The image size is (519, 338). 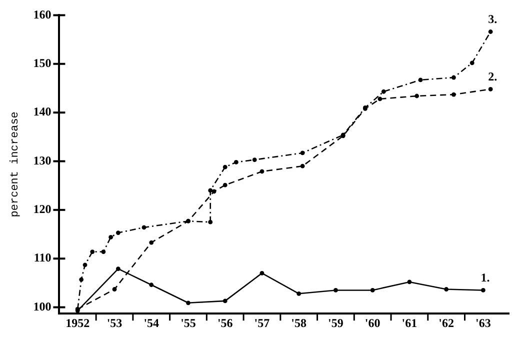 I want to click on x-tick-label: '55, so click(x=188, y=323).